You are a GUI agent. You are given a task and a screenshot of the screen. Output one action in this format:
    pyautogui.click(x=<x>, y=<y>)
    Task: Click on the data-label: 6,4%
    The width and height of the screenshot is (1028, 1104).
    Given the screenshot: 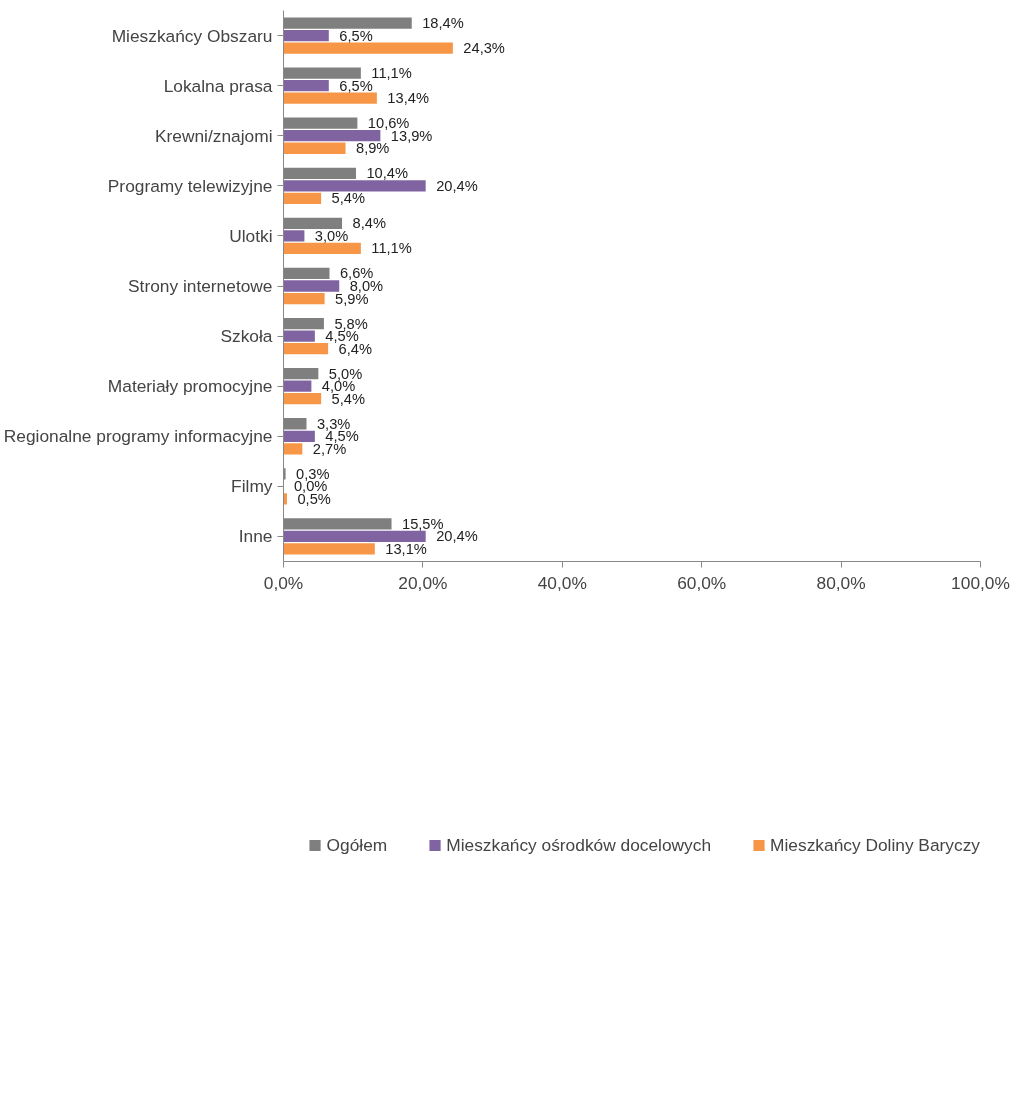 What is the action you would take?
    pyautogui.click(x=355, y=348)
    